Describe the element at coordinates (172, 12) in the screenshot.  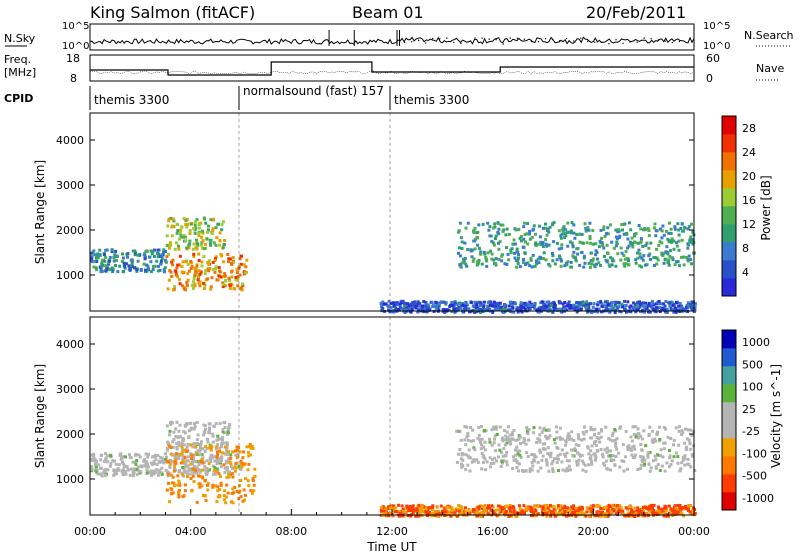
I see `station-title: King Salmon (fitACF)` at that location.